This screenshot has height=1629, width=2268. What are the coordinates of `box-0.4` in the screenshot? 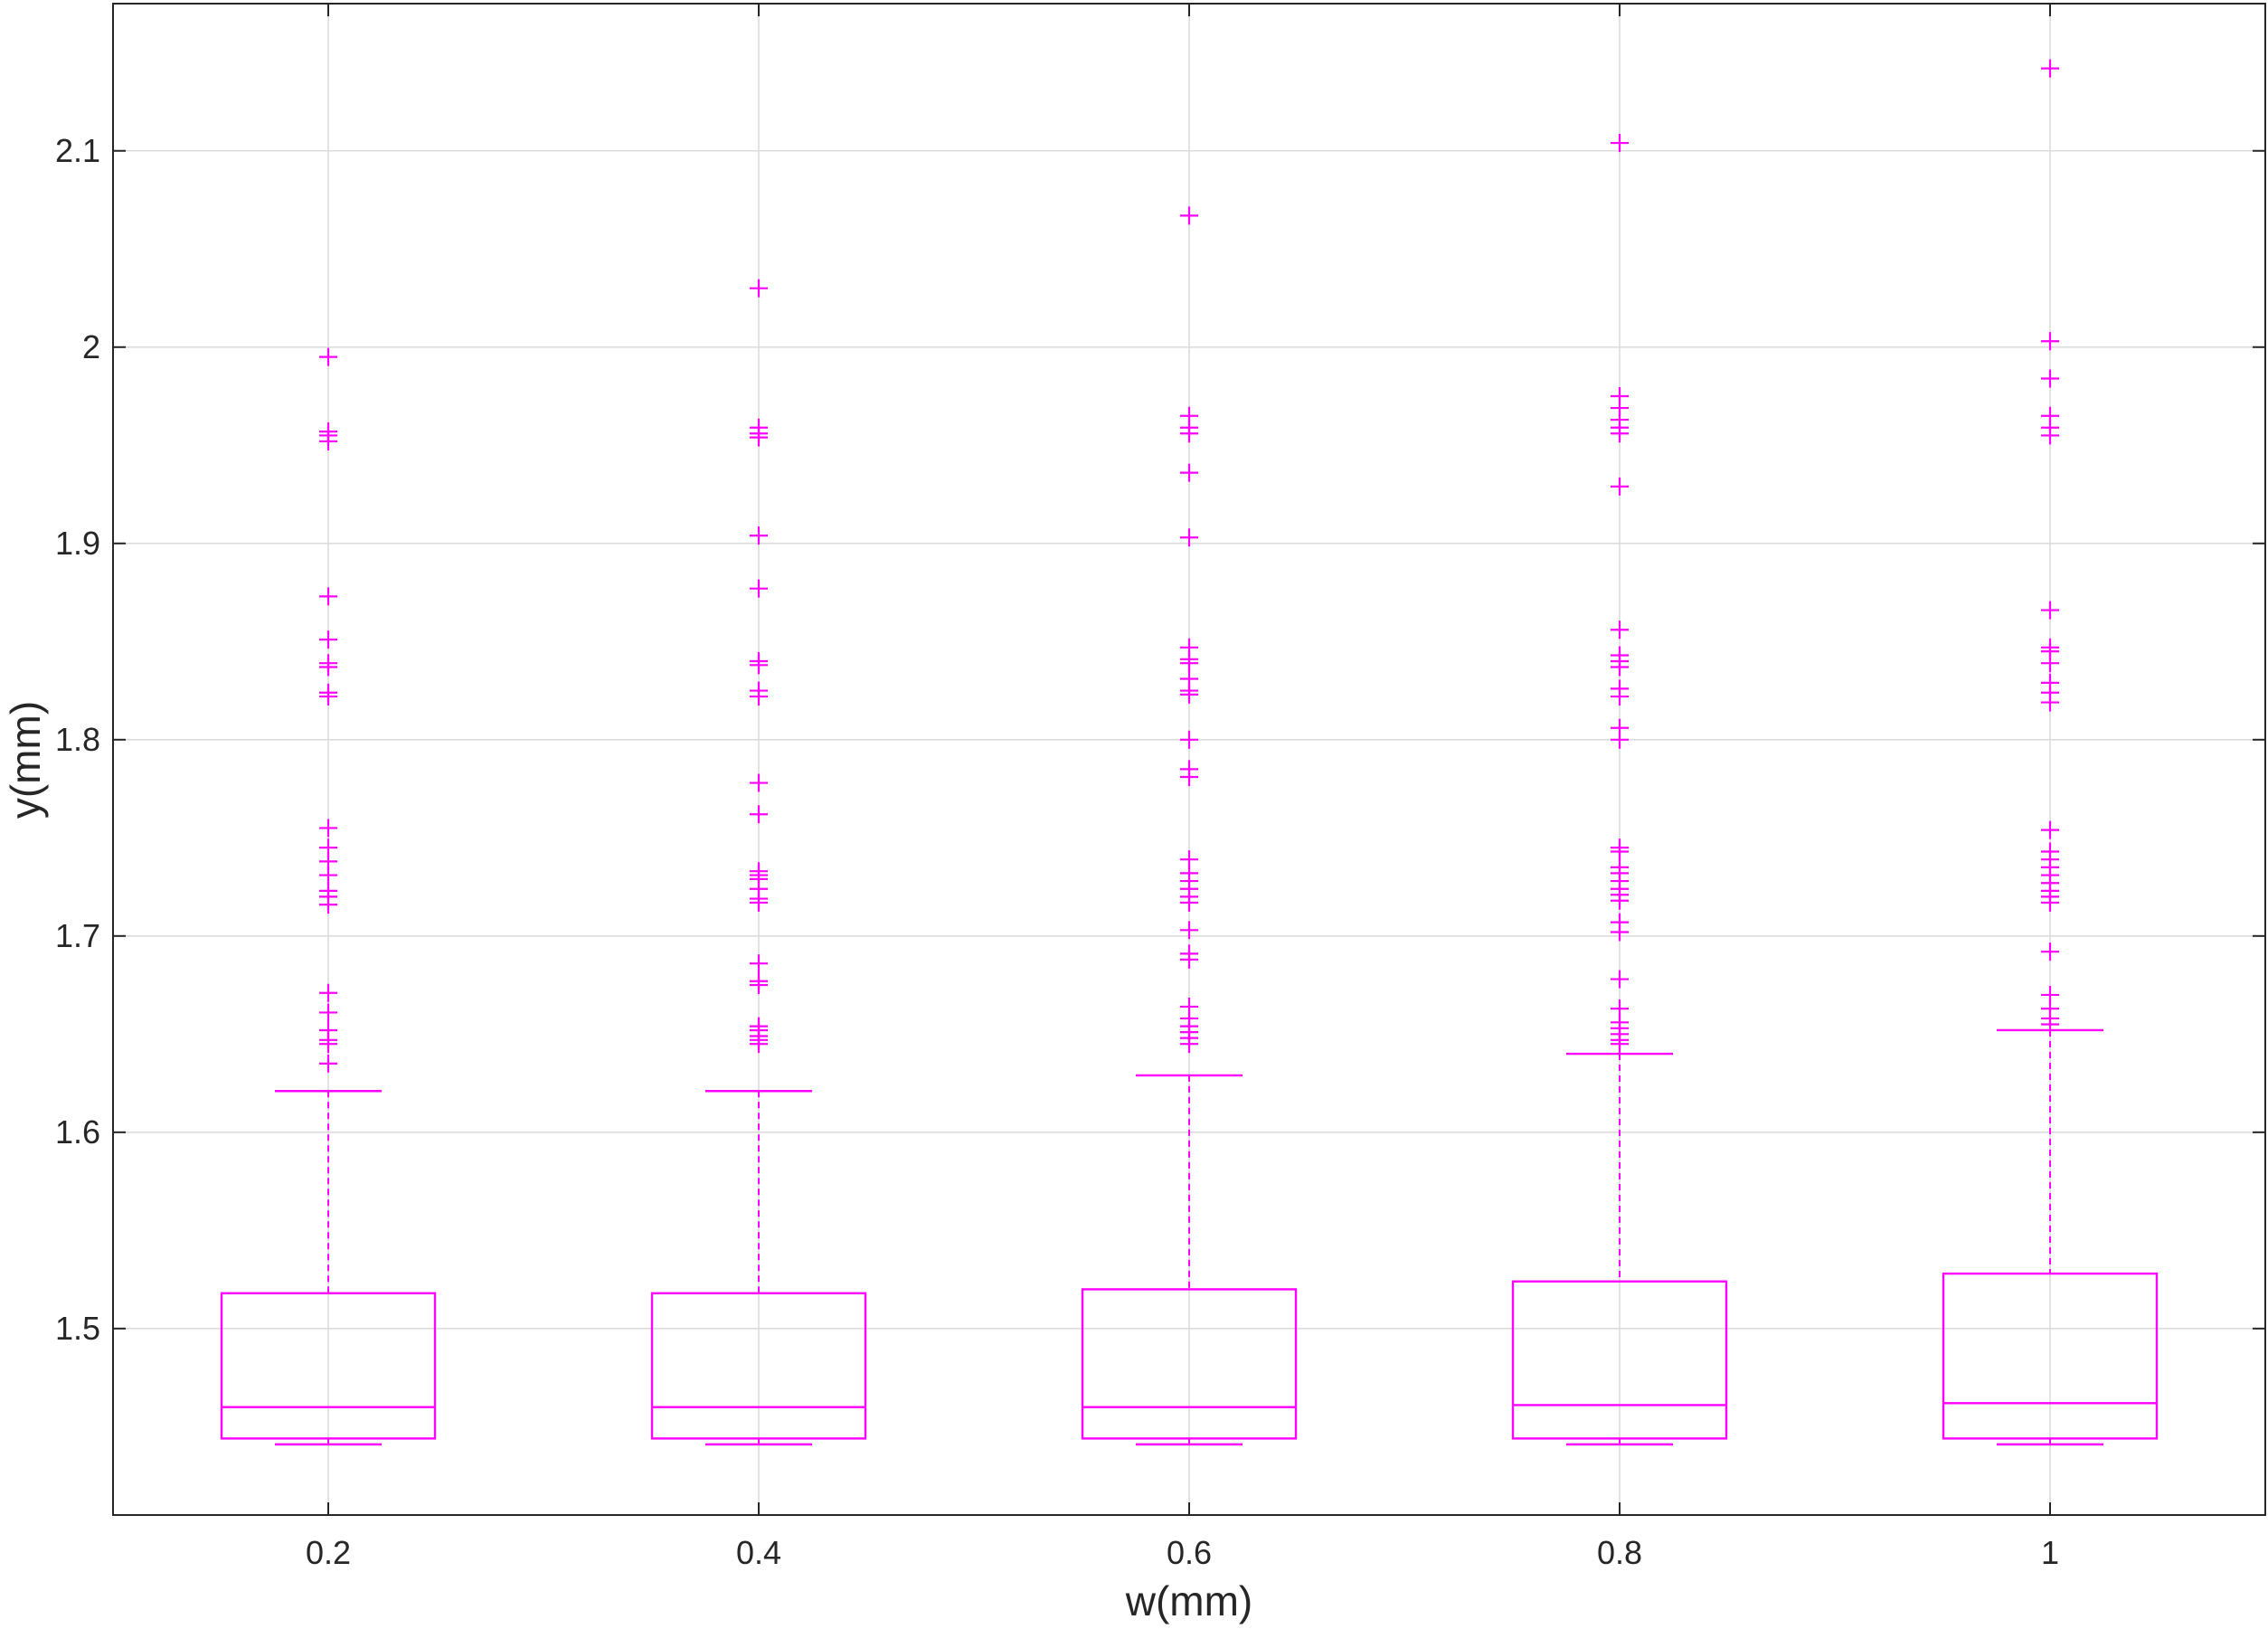 It's located at (758, 862).